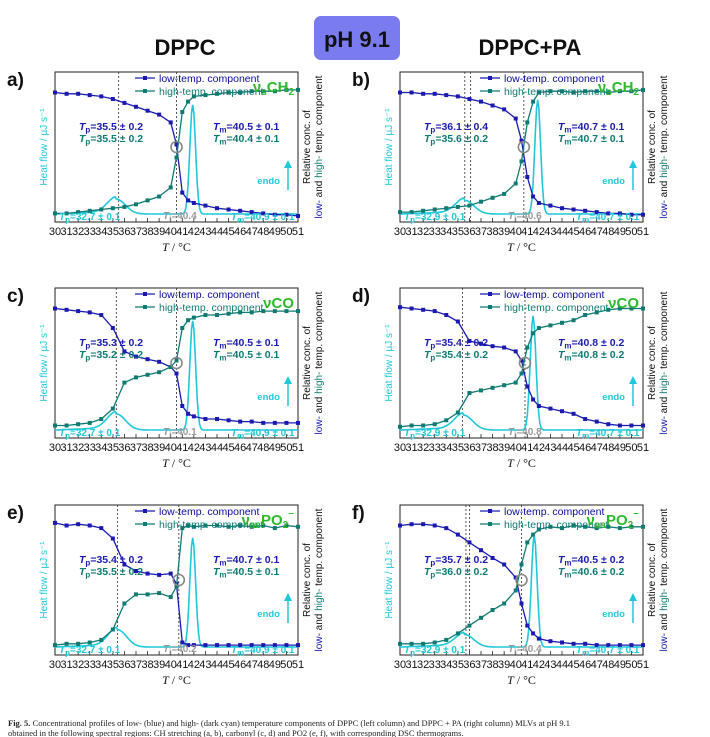 This screenshot has height=737, width=710. I want to click on x-axis-title: T / °C, so click(521, 463).